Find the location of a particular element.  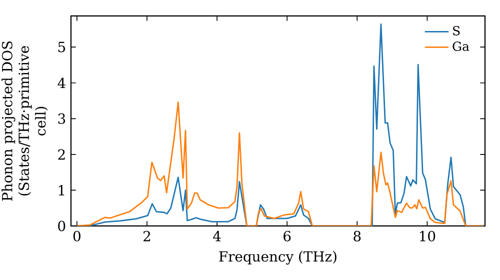

legend-label: S is located at coordinates (456, 31).